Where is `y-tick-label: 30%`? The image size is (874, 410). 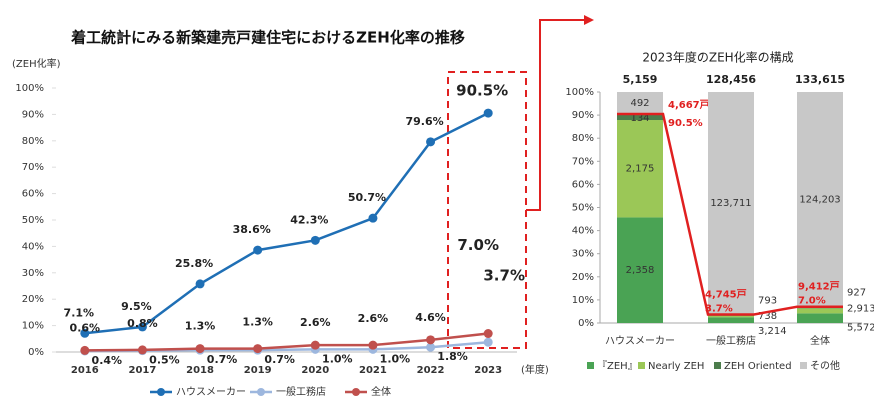
y-tick-label: 30% is located at coordinates (583, 254).